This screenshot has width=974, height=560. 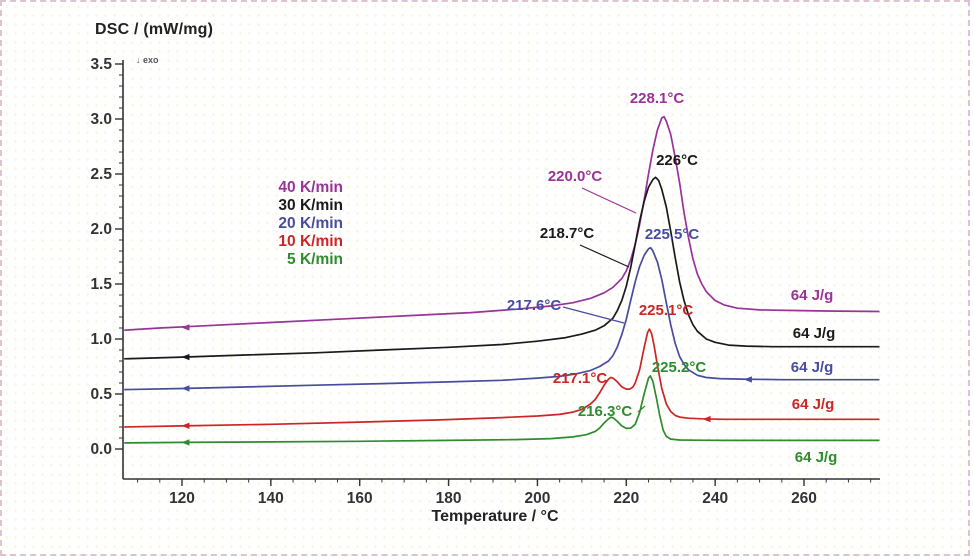 I want to click on onset-temperature-label: 217.1°C, so click(x=580, y=378).